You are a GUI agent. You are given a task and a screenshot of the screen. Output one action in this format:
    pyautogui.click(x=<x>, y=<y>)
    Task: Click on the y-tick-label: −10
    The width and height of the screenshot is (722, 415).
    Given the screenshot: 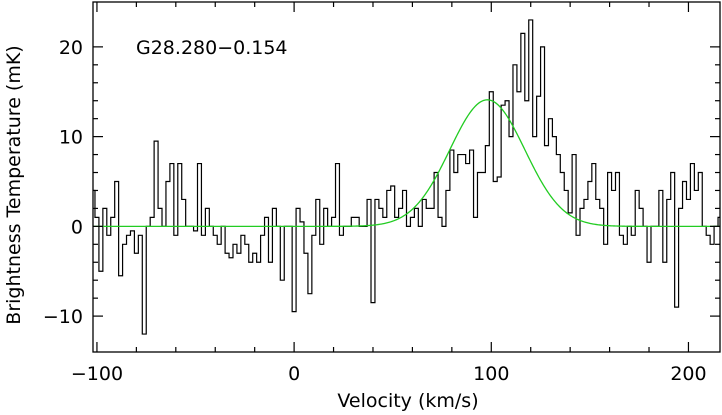 What is the action you would take?
    pyautogui.click(x=63, y=317)
    